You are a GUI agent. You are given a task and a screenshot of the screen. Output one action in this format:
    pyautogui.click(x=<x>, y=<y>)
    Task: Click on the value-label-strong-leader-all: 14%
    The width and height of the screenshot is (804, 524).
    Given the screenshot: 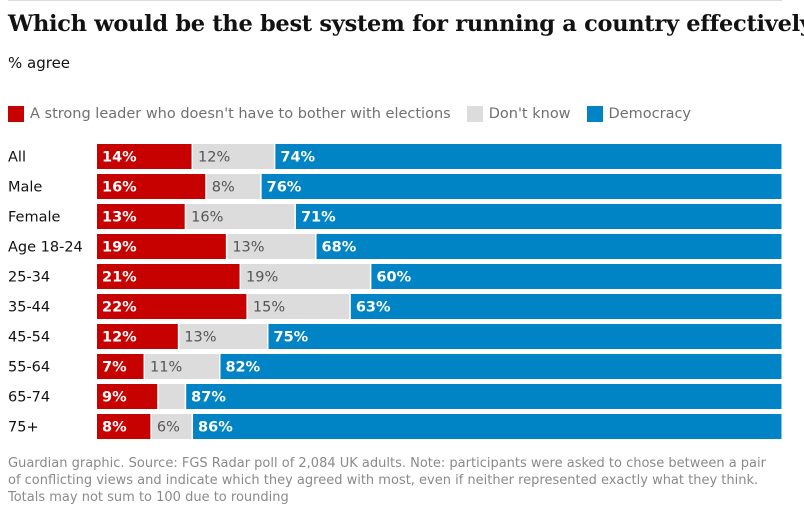 What is the action you would take?
    pyautogui.click(x=119, y=158)
    